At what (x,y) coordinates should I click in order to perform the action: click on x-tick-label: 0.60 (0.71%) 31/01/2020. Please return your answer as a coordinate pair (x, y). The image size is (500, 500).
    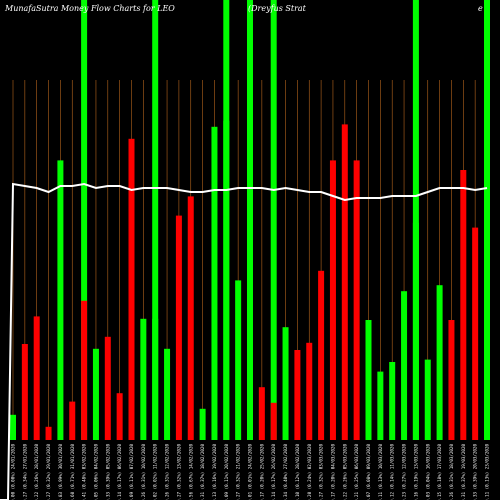
    Looking at the image, I should click on (72, 472).